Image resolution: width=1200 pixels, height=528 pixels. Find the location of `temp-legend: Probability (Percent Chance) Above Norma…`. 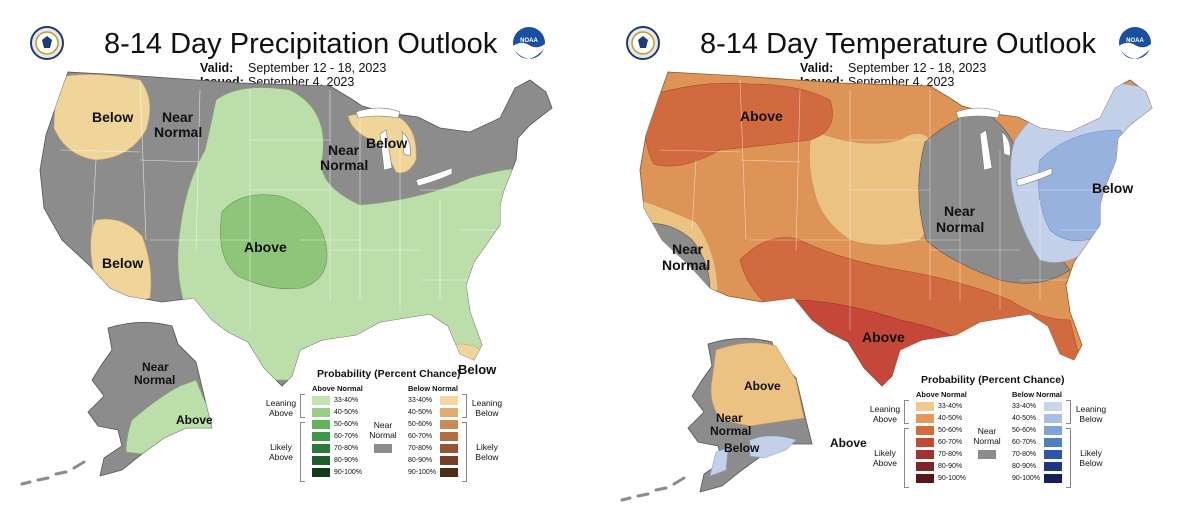

temp-legend: Probability (Percent Chance) Above Norma… is located at coordinates (986, 434).